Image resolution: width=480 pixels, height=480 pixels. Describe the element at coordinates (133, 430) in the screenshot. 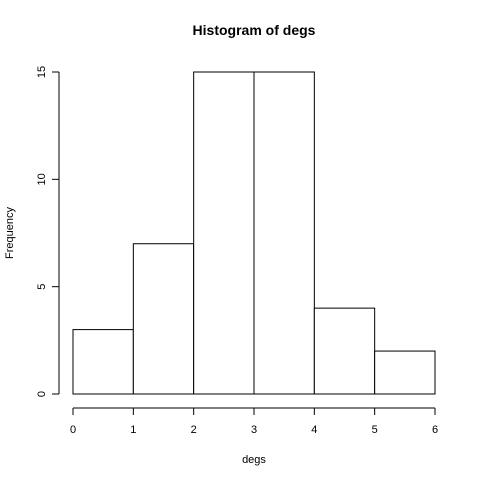

I see `x-tick-label-1: 1` at that location.